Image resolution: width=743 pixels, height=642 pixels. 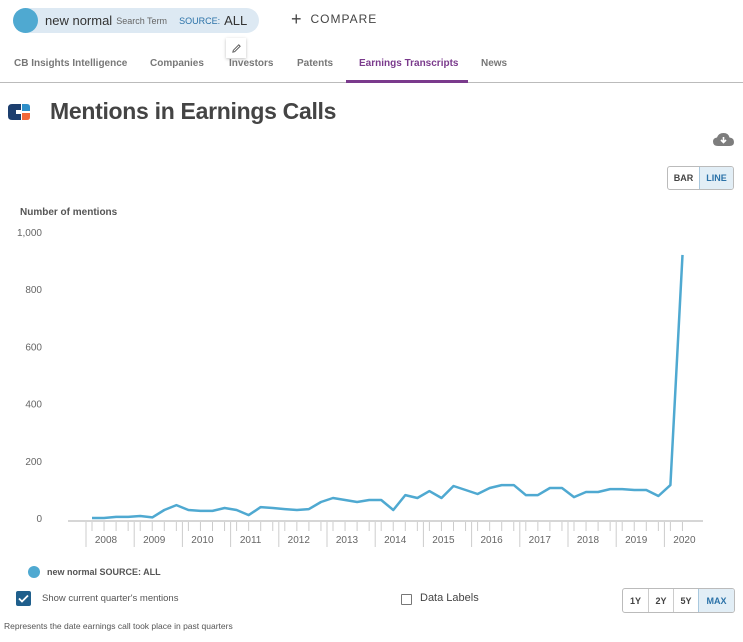 What do you see at coordinates (685, 600) in the screenshot?
I see `range-5y-button: 5Y` at bounding box center [685, 600].